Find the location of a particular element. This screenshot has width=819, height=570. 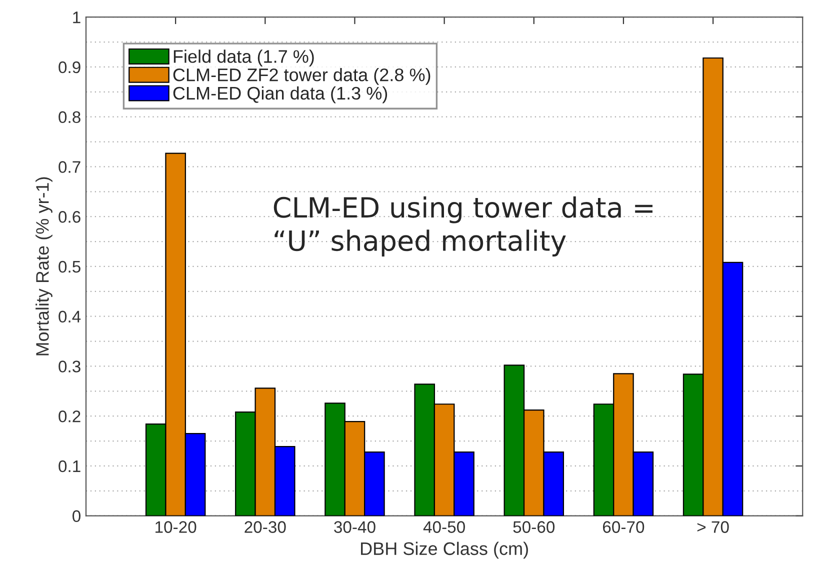

y-tick-label: 0.4 is located at coordinates (69, 316).